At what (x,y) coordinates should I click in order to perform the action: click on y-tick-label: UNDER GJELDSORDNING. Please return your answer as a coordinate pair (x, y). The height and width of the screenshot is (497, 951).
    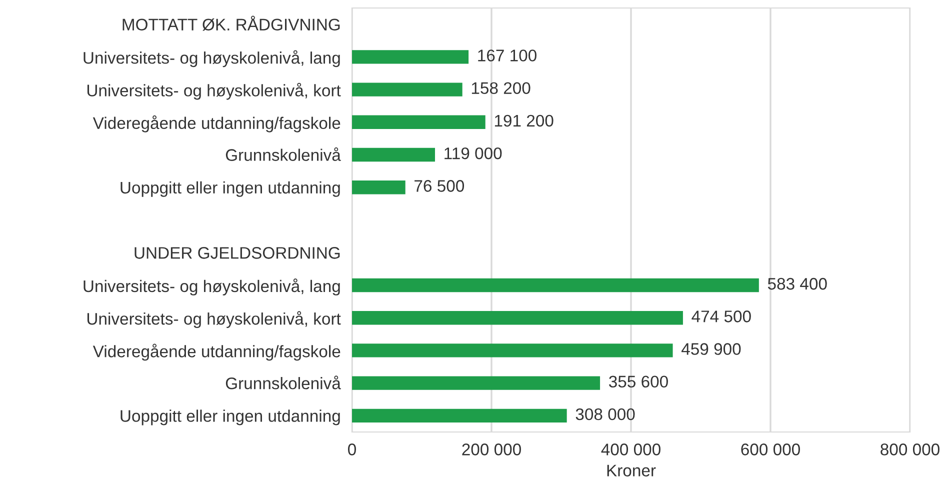
    Looking at the image, I should click on (237, 253).